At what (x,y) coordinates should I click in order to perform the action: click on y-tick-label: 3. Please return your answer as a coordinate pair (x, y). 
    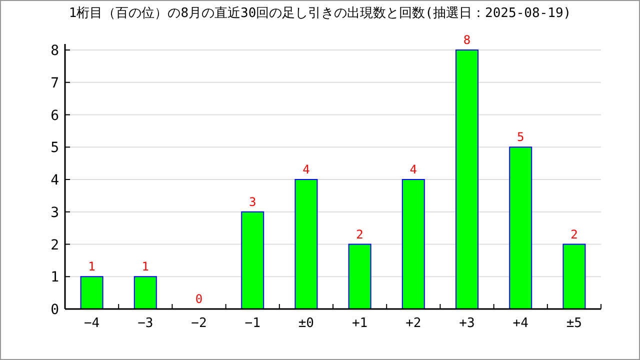
    Looking at the image, I should click on (54, 212).